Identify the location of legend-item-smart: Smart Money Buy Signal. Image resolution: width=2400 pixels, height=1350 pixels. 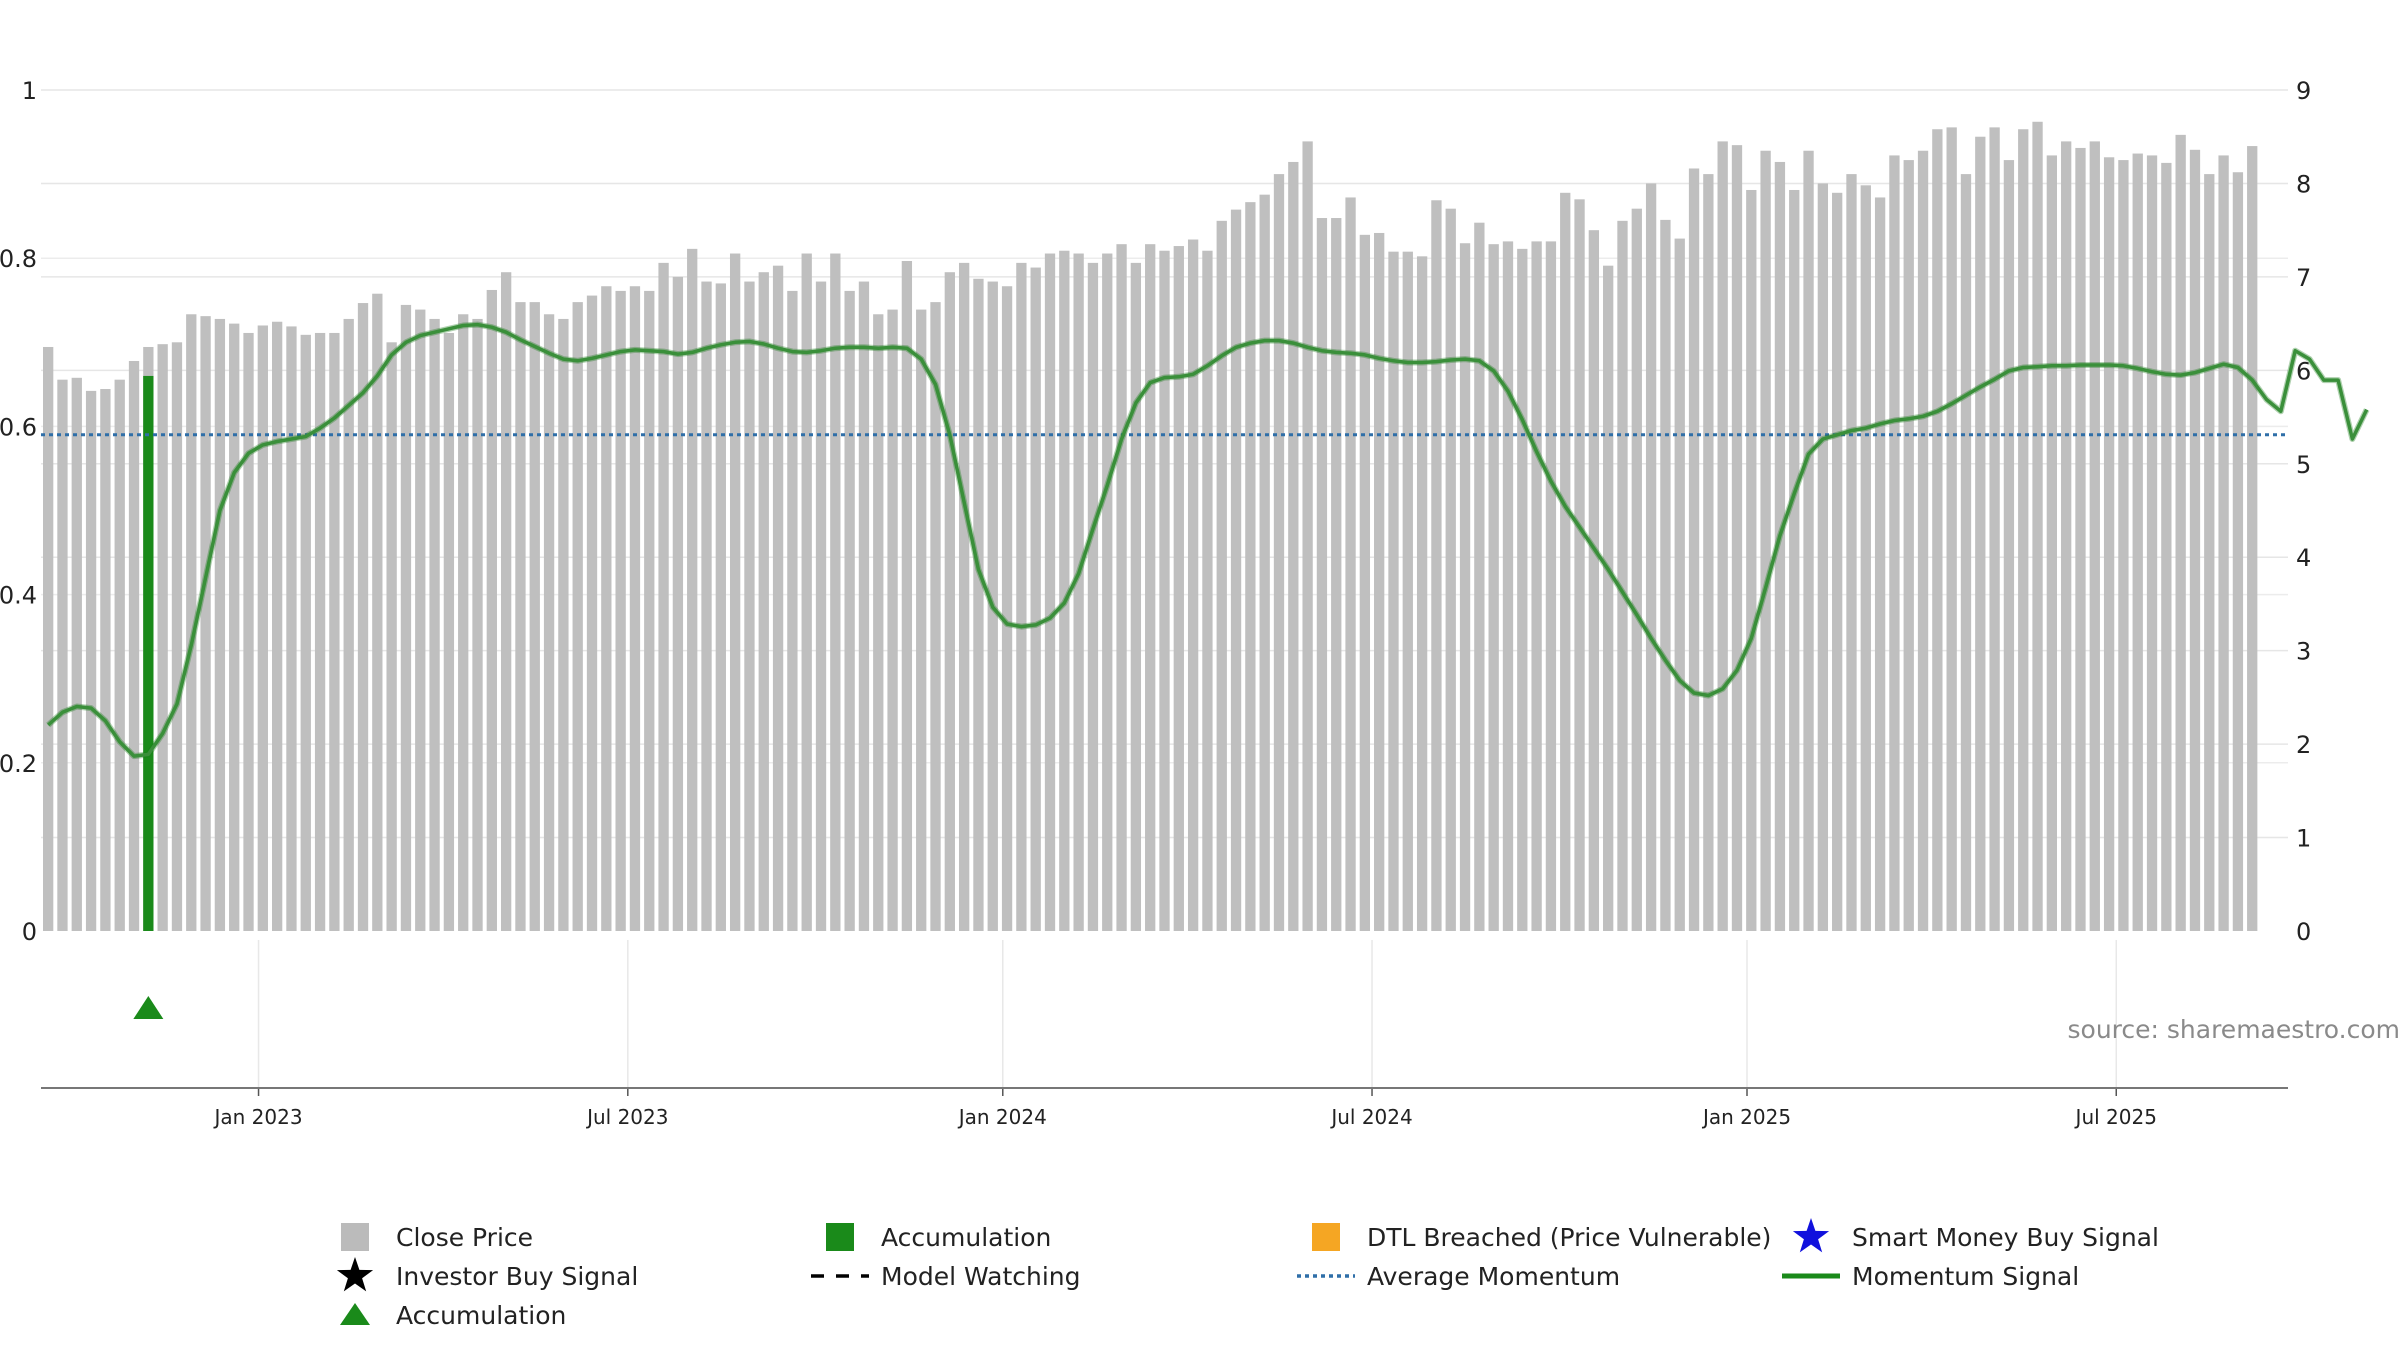
(1975, 1235).